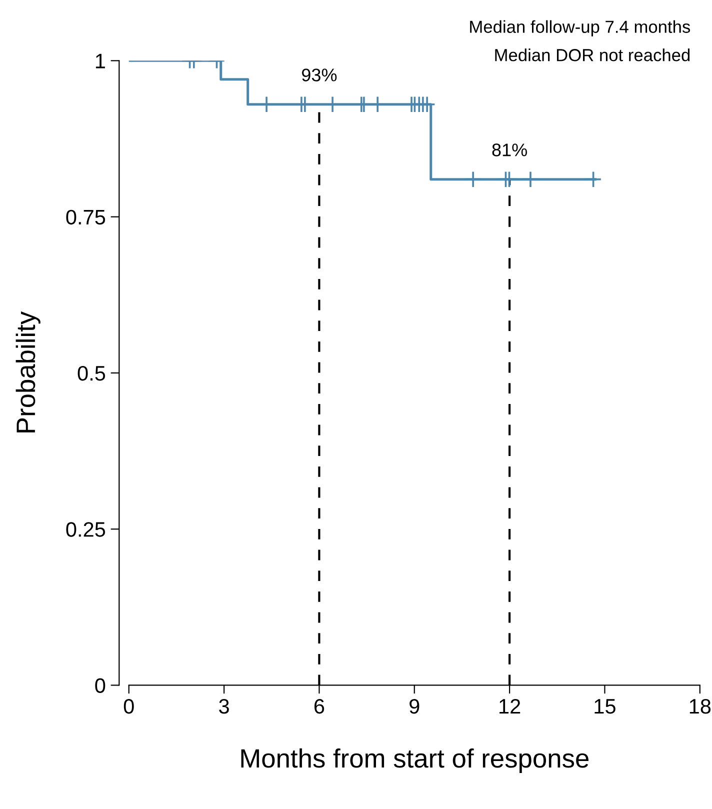 This screenshot has width=712, height=809. I want to click on x-tick-label: 15, so click(605, 706).